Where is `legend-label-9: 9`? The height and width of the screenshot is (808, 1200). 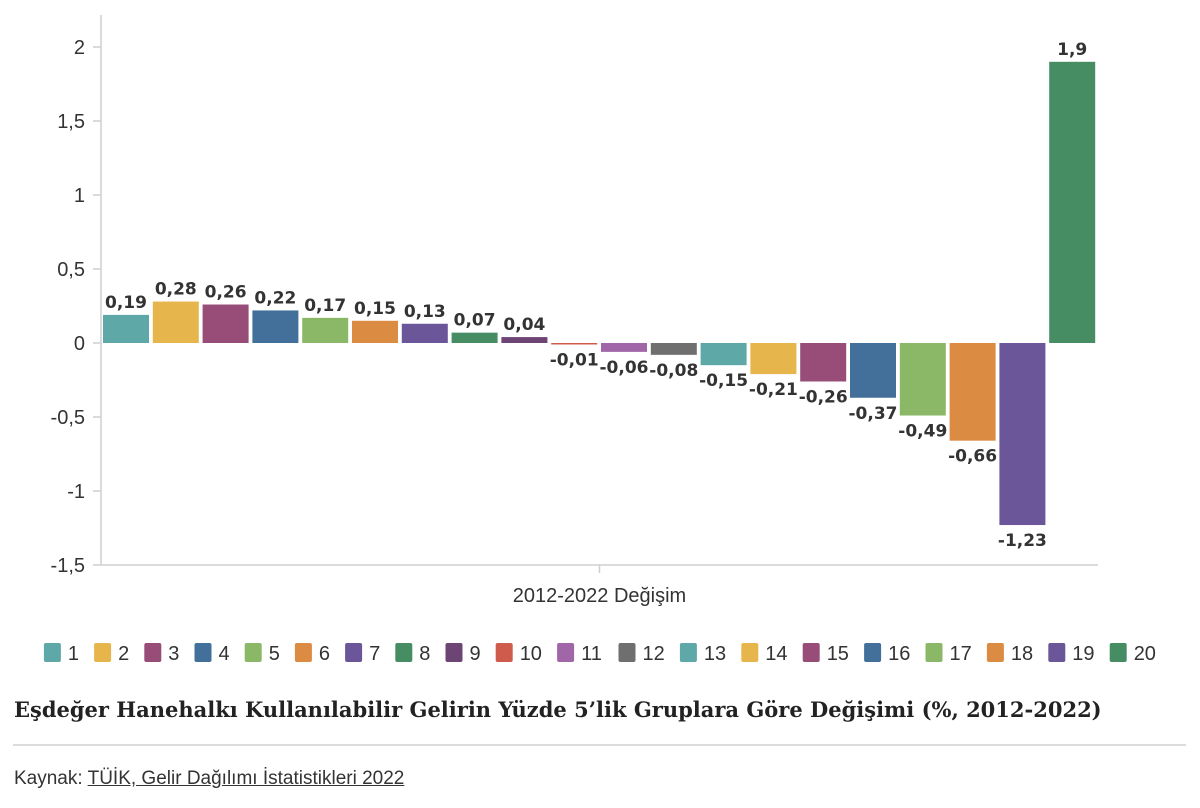
legend-label-9: 9 is located at coordinates (475, 654).